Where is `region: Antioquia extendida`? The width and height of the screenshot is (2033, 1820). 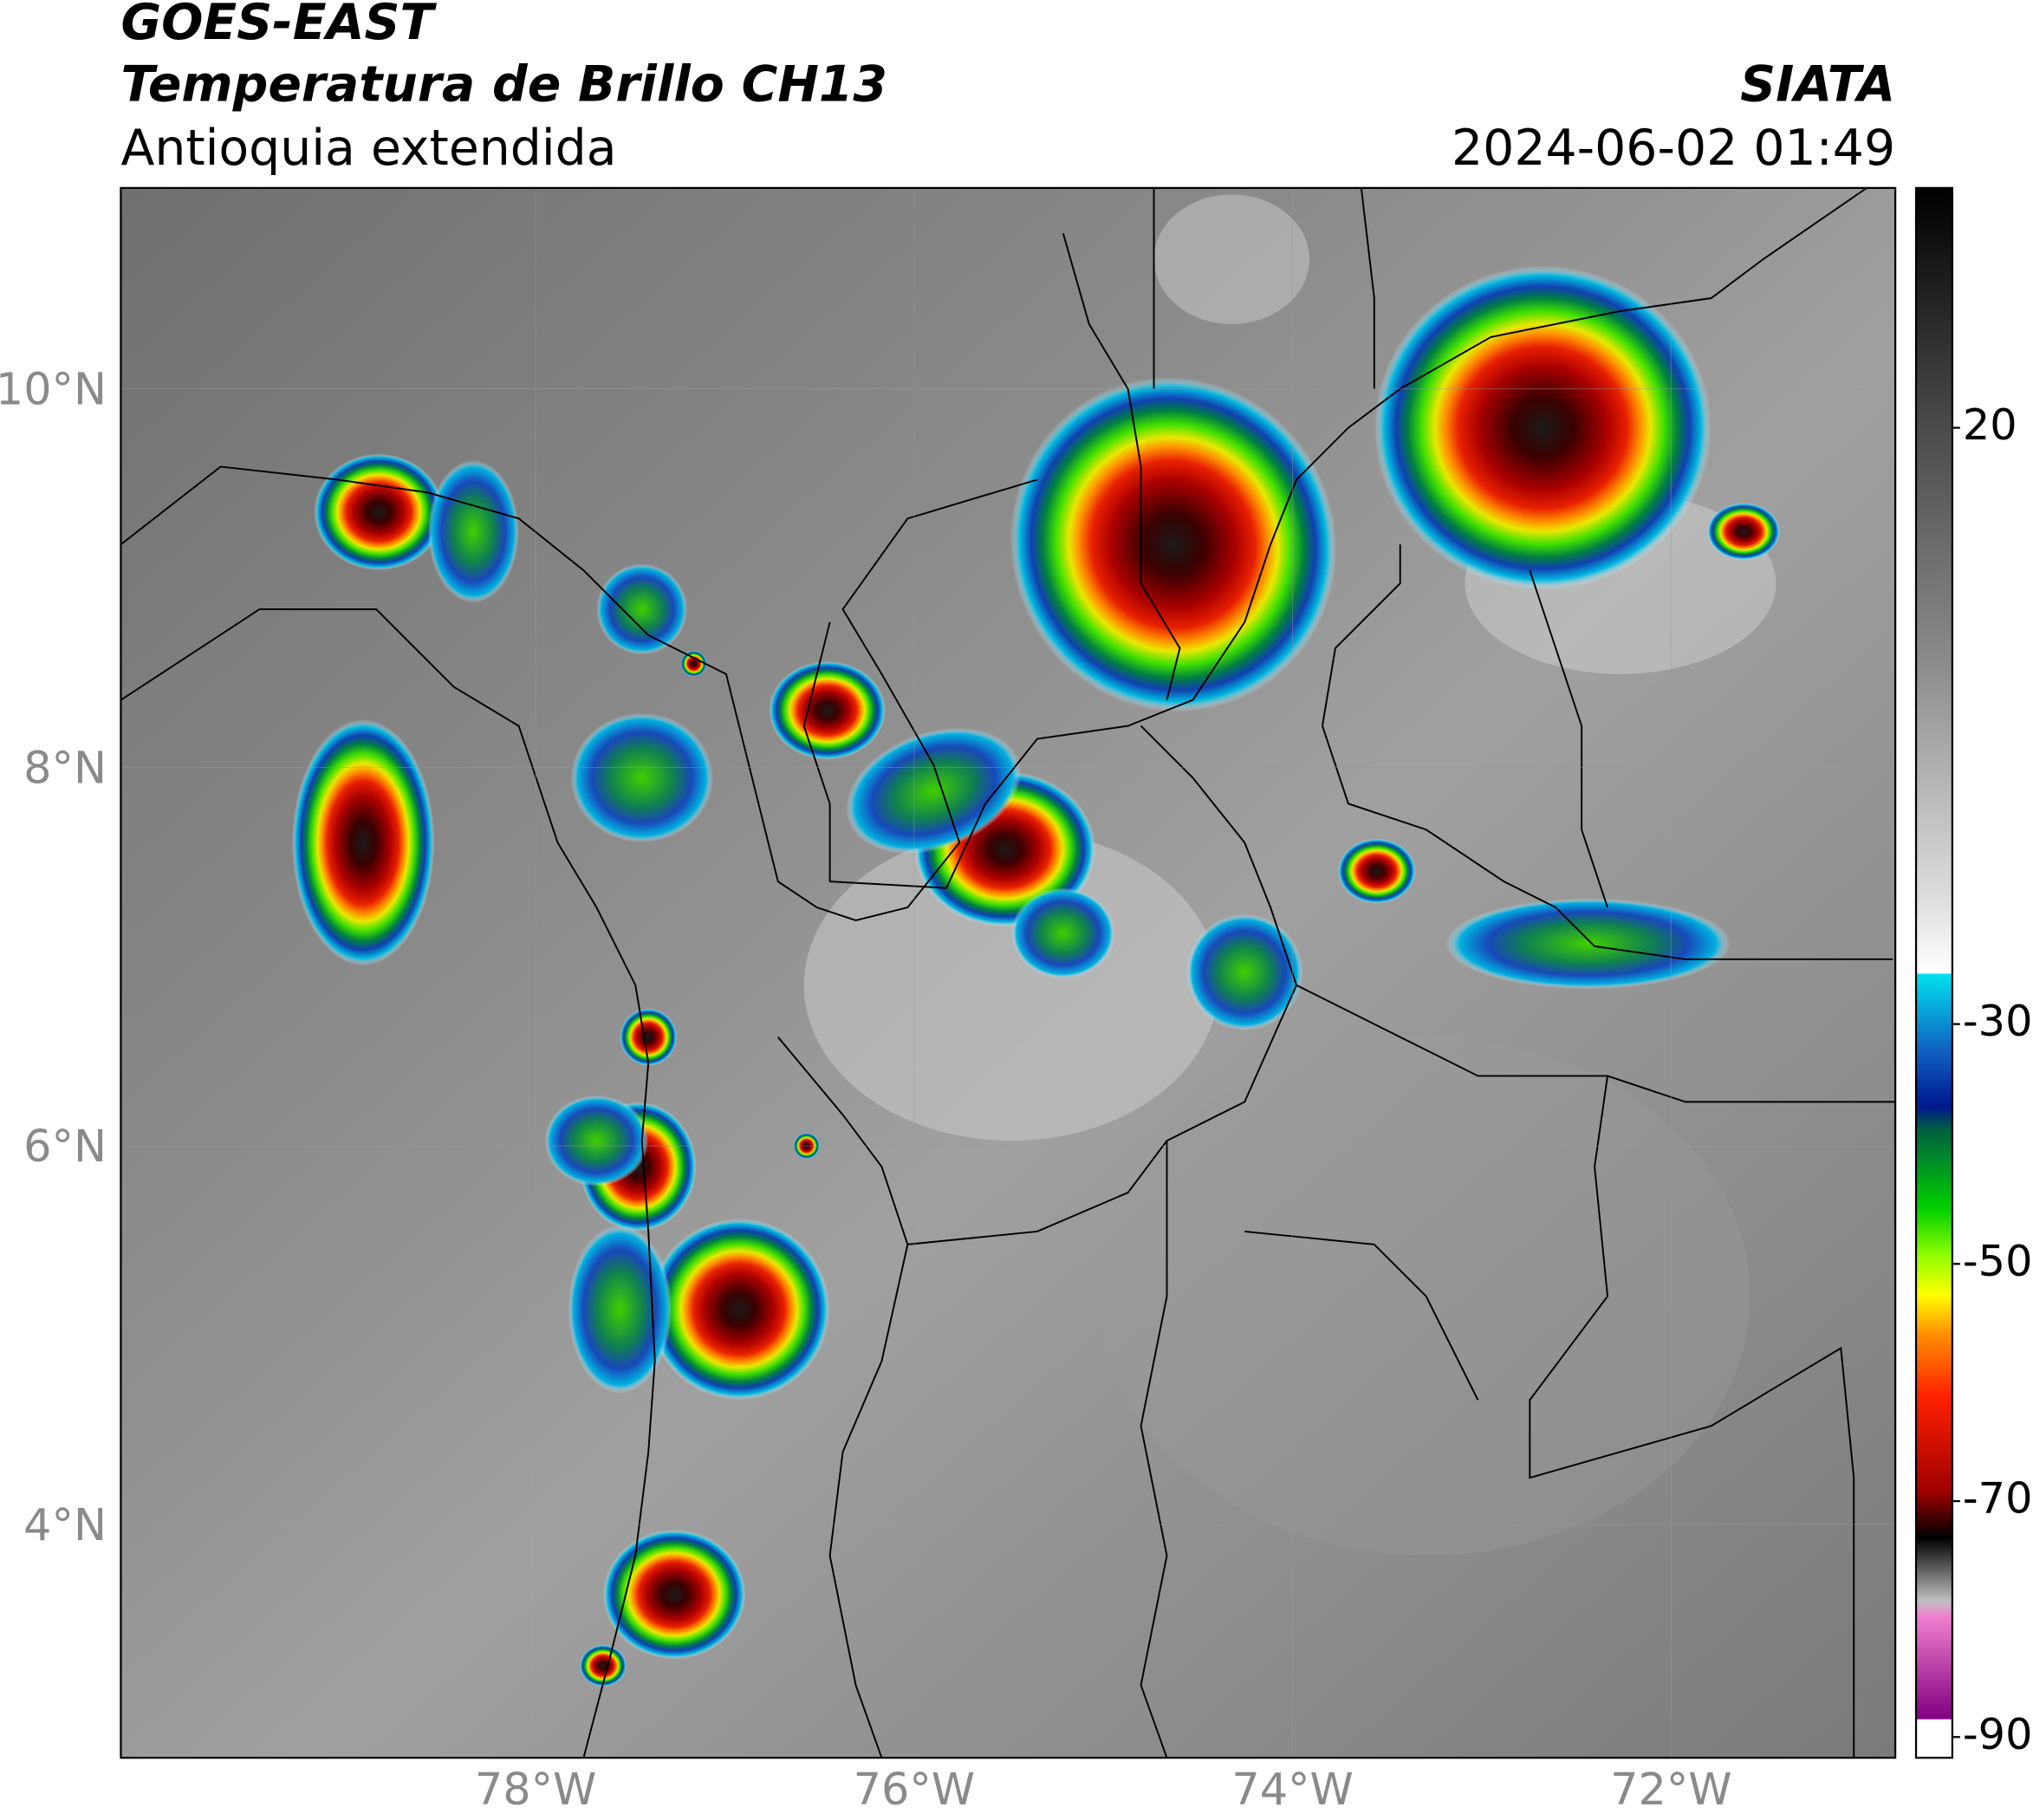
region: Antioquia extendida is located at coordinates (368, 148).